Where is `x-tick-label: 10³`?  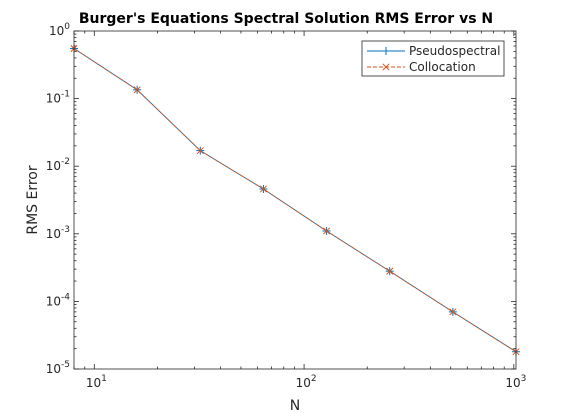
x-tick-label: 10³ is located at coordinates (515, 382).